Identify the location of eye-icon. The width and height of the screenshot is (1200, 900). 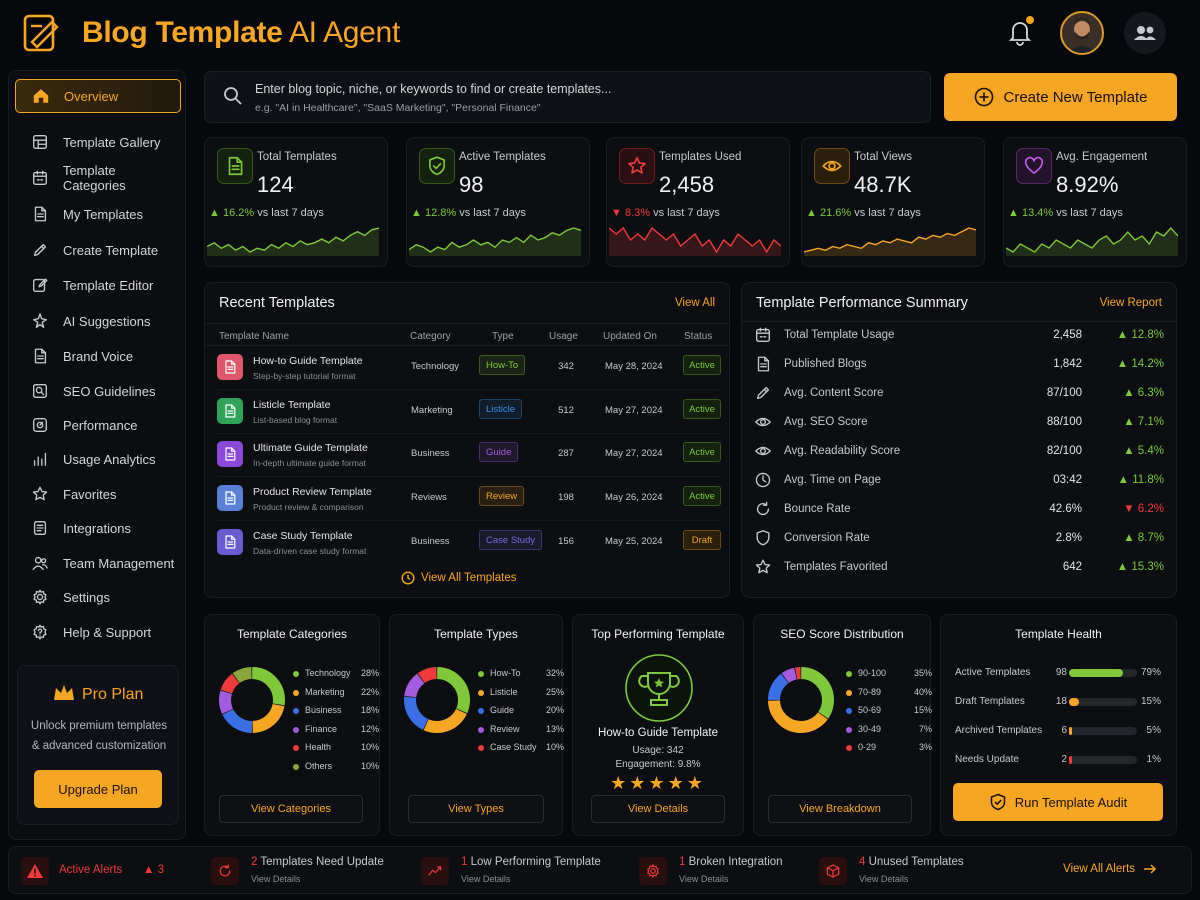
(763, 451).